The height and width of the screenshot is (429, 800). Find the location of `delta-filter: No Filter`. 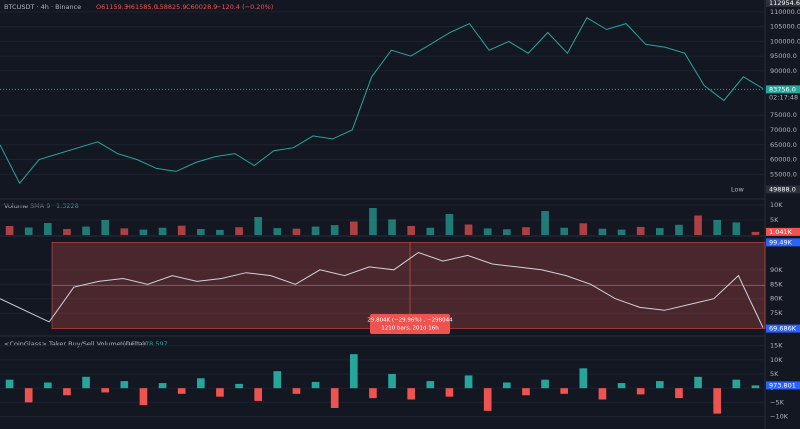

delta-filter: No Filter is located at coordinates (133, 344).